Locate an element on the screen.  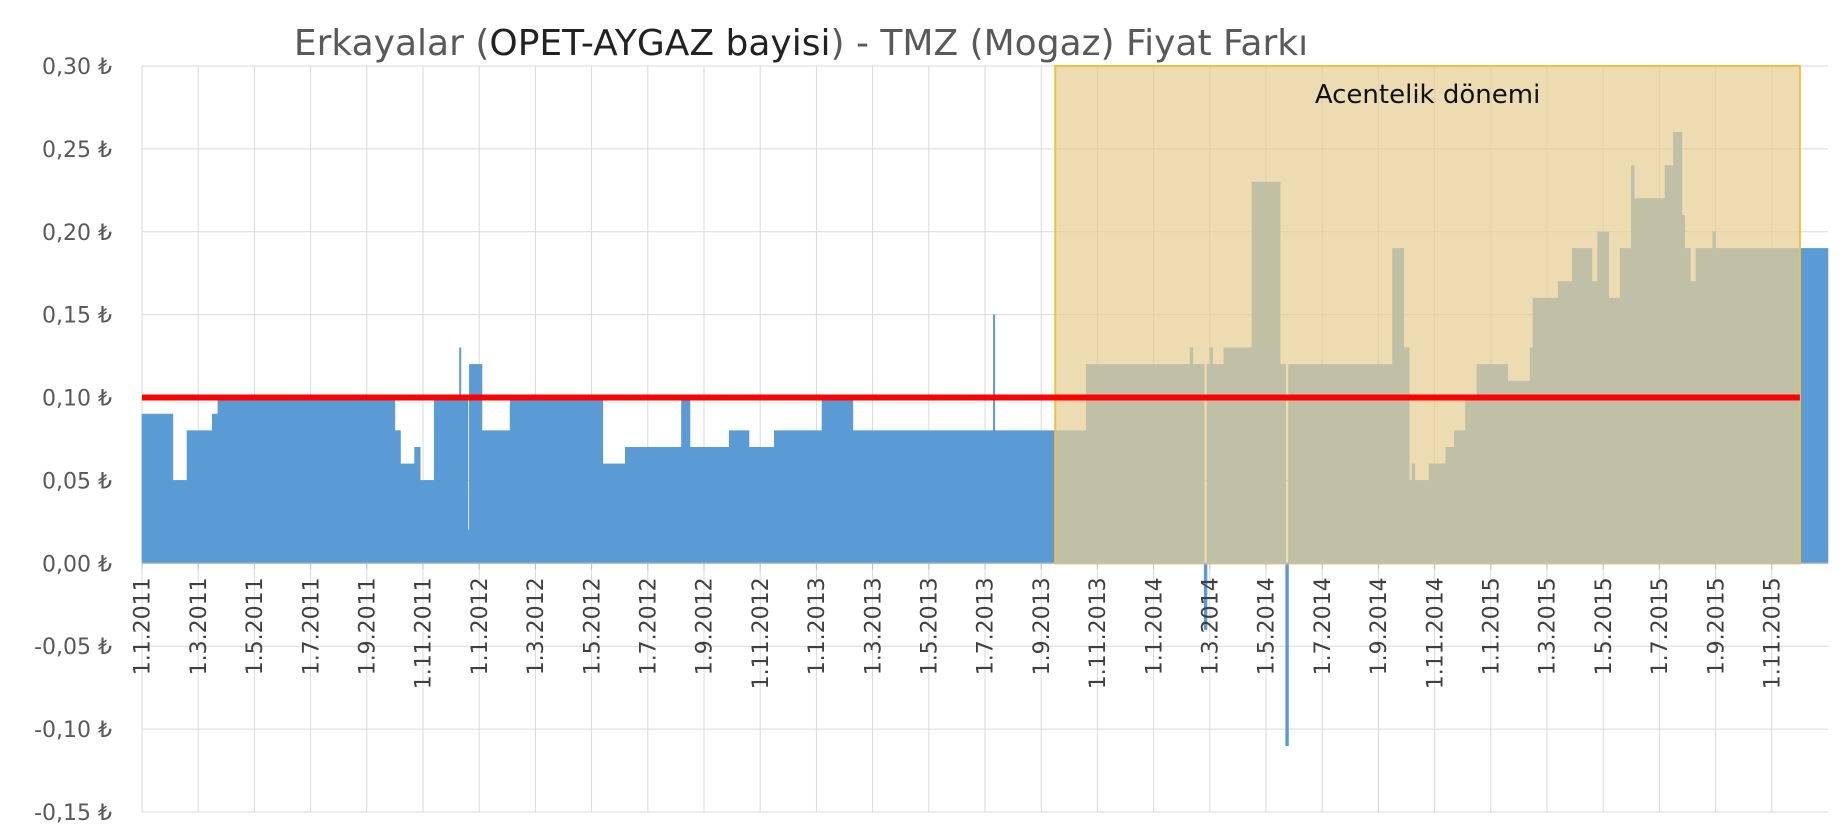
y-tick-label: -0,15 ₺ is located at coordinates (73, 812).